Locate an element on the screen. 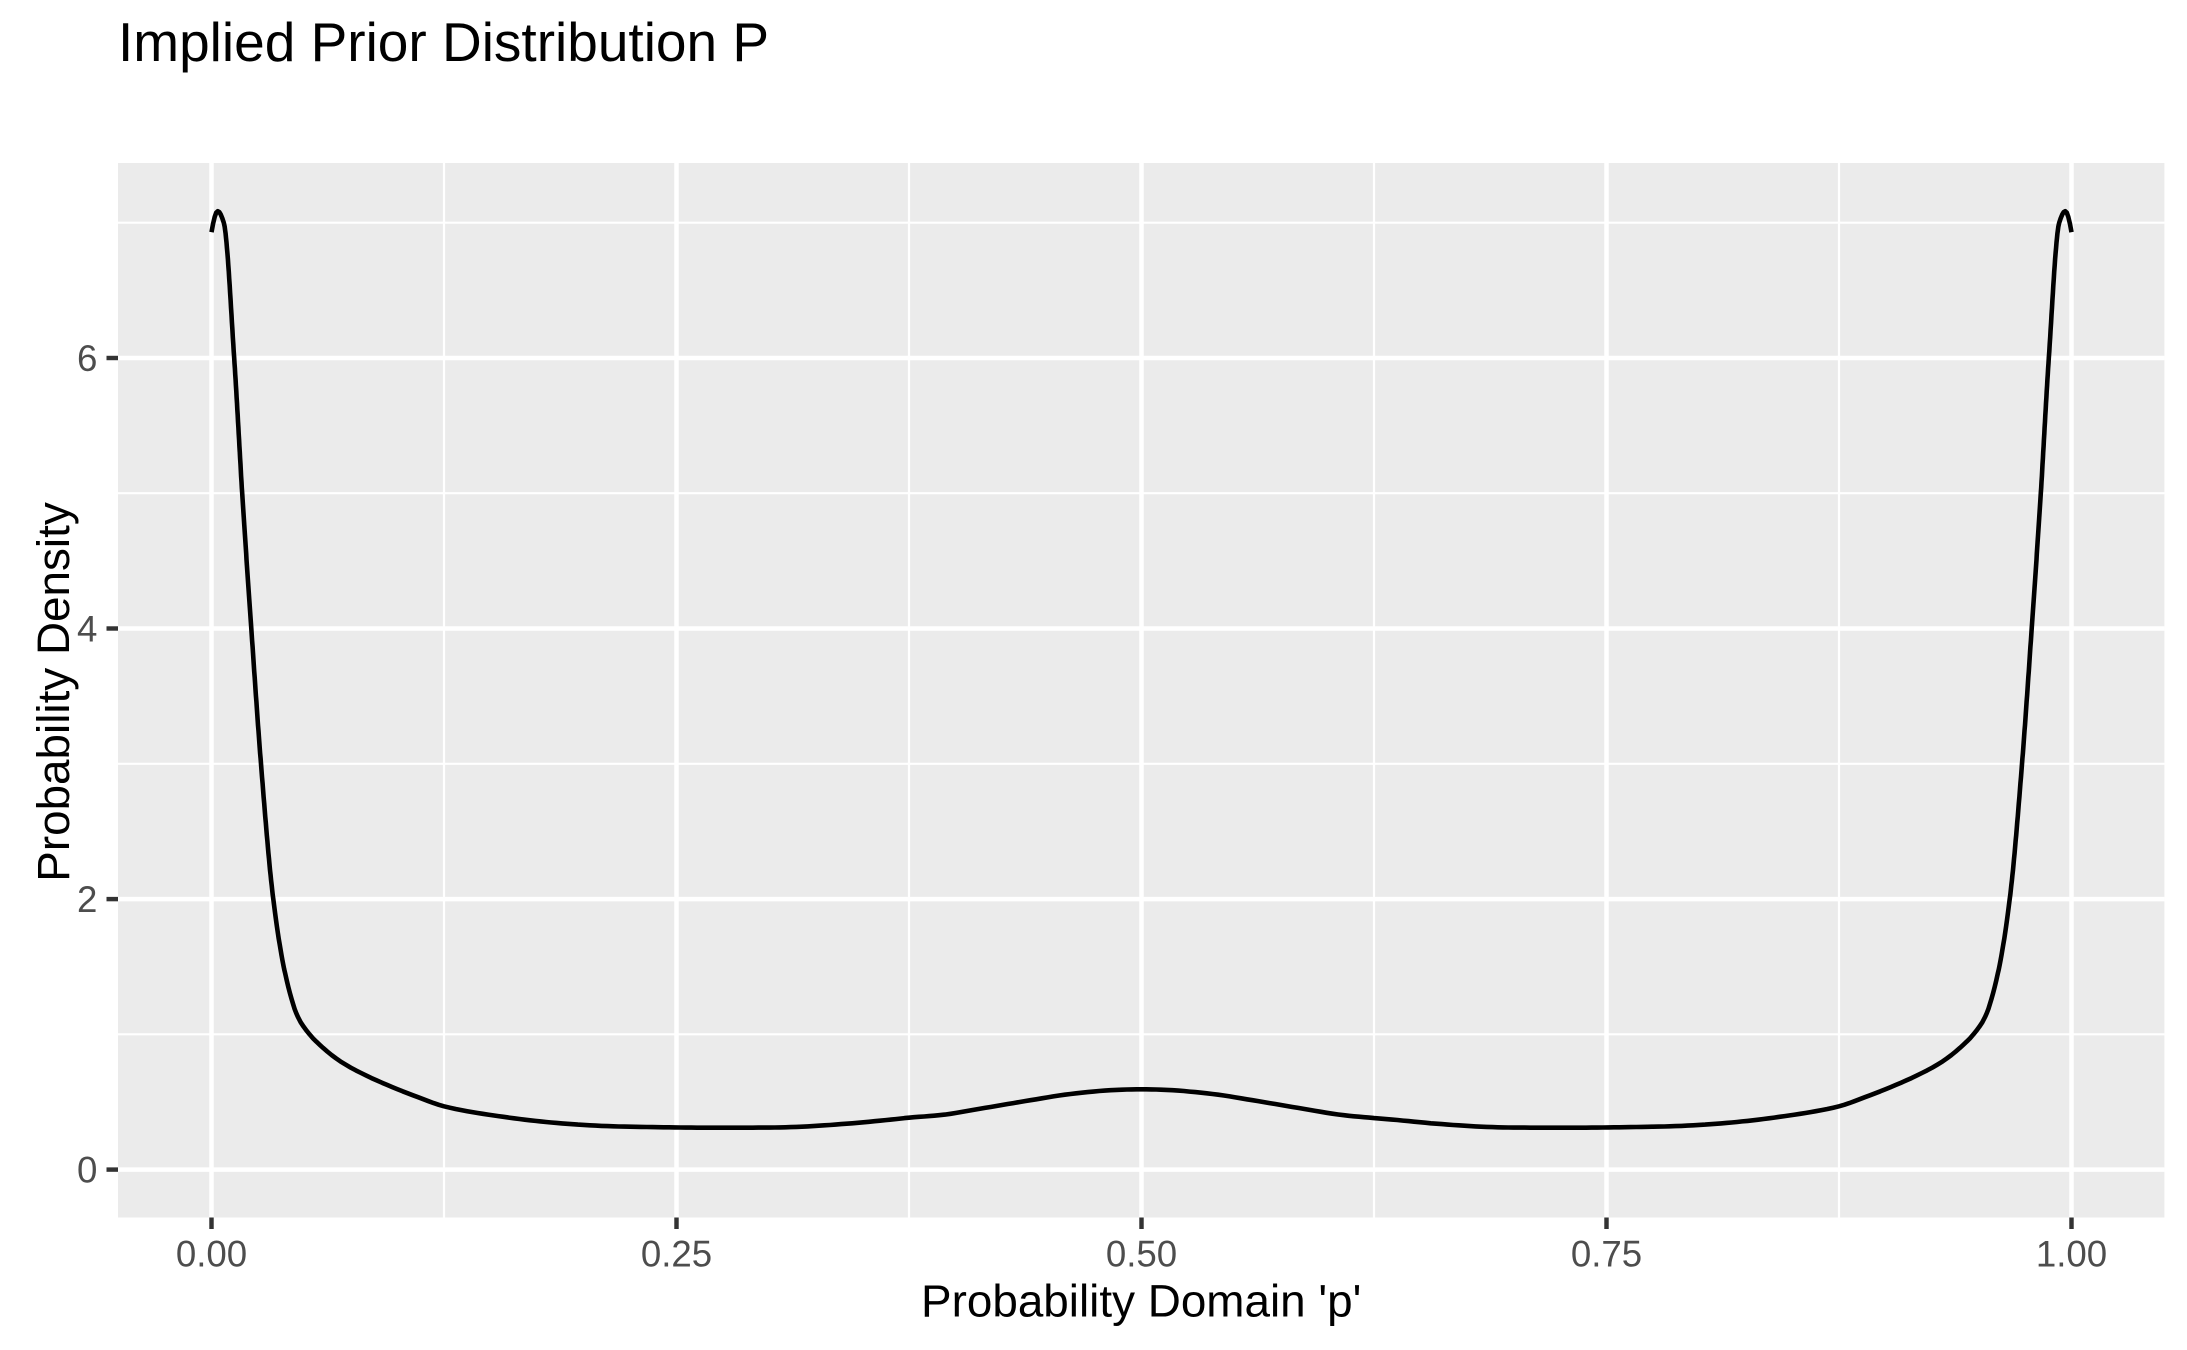 This screenshot has height=1350, width=2187. svg-text: Implied Prior Distribution P is located at coordinates (443, 42).